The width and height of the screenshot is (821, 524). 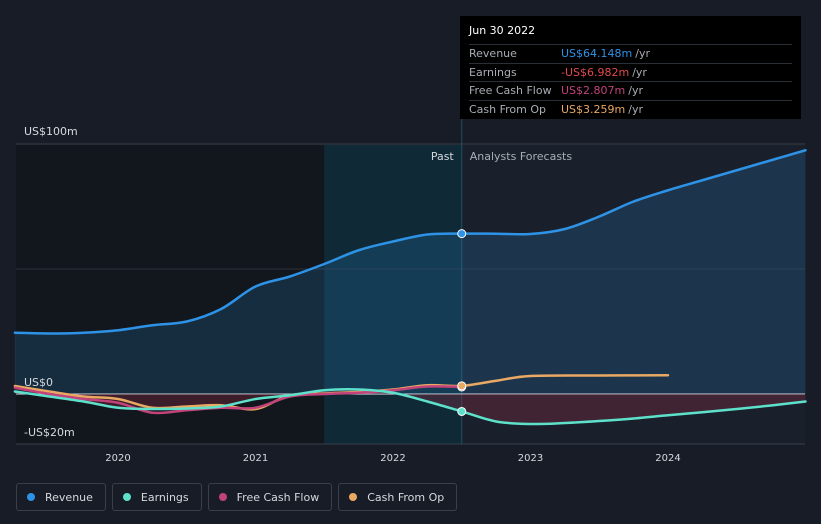 What do you see at coordinates (597, 54) in the screenshot?
I see `tooltip-value: US$64.148m` at bounding box center [597, 54].